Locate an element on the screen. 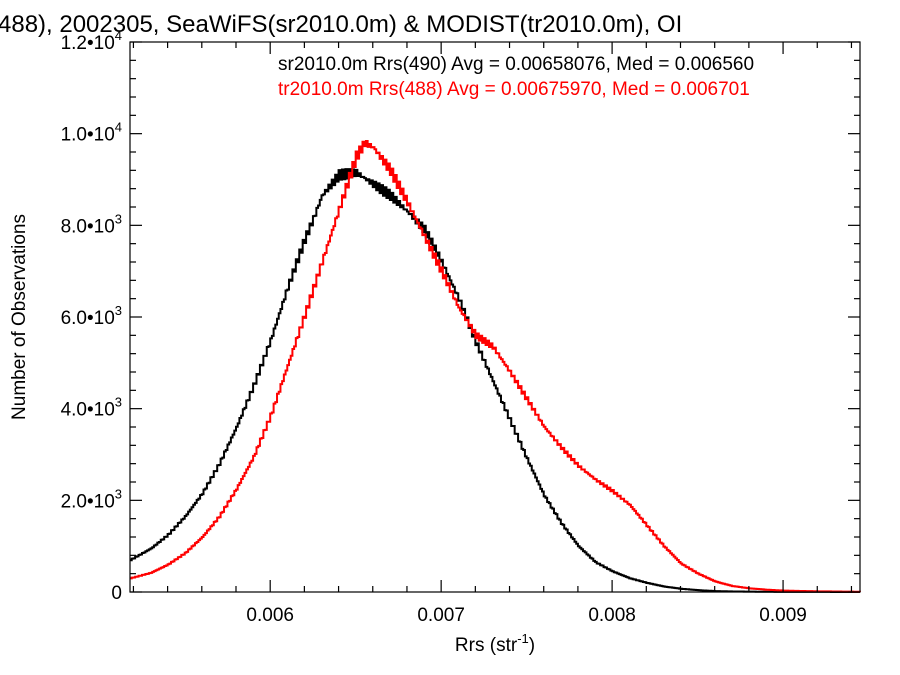  x-axis-label: Rrs (str-1) is located at coordinates (495, 643).